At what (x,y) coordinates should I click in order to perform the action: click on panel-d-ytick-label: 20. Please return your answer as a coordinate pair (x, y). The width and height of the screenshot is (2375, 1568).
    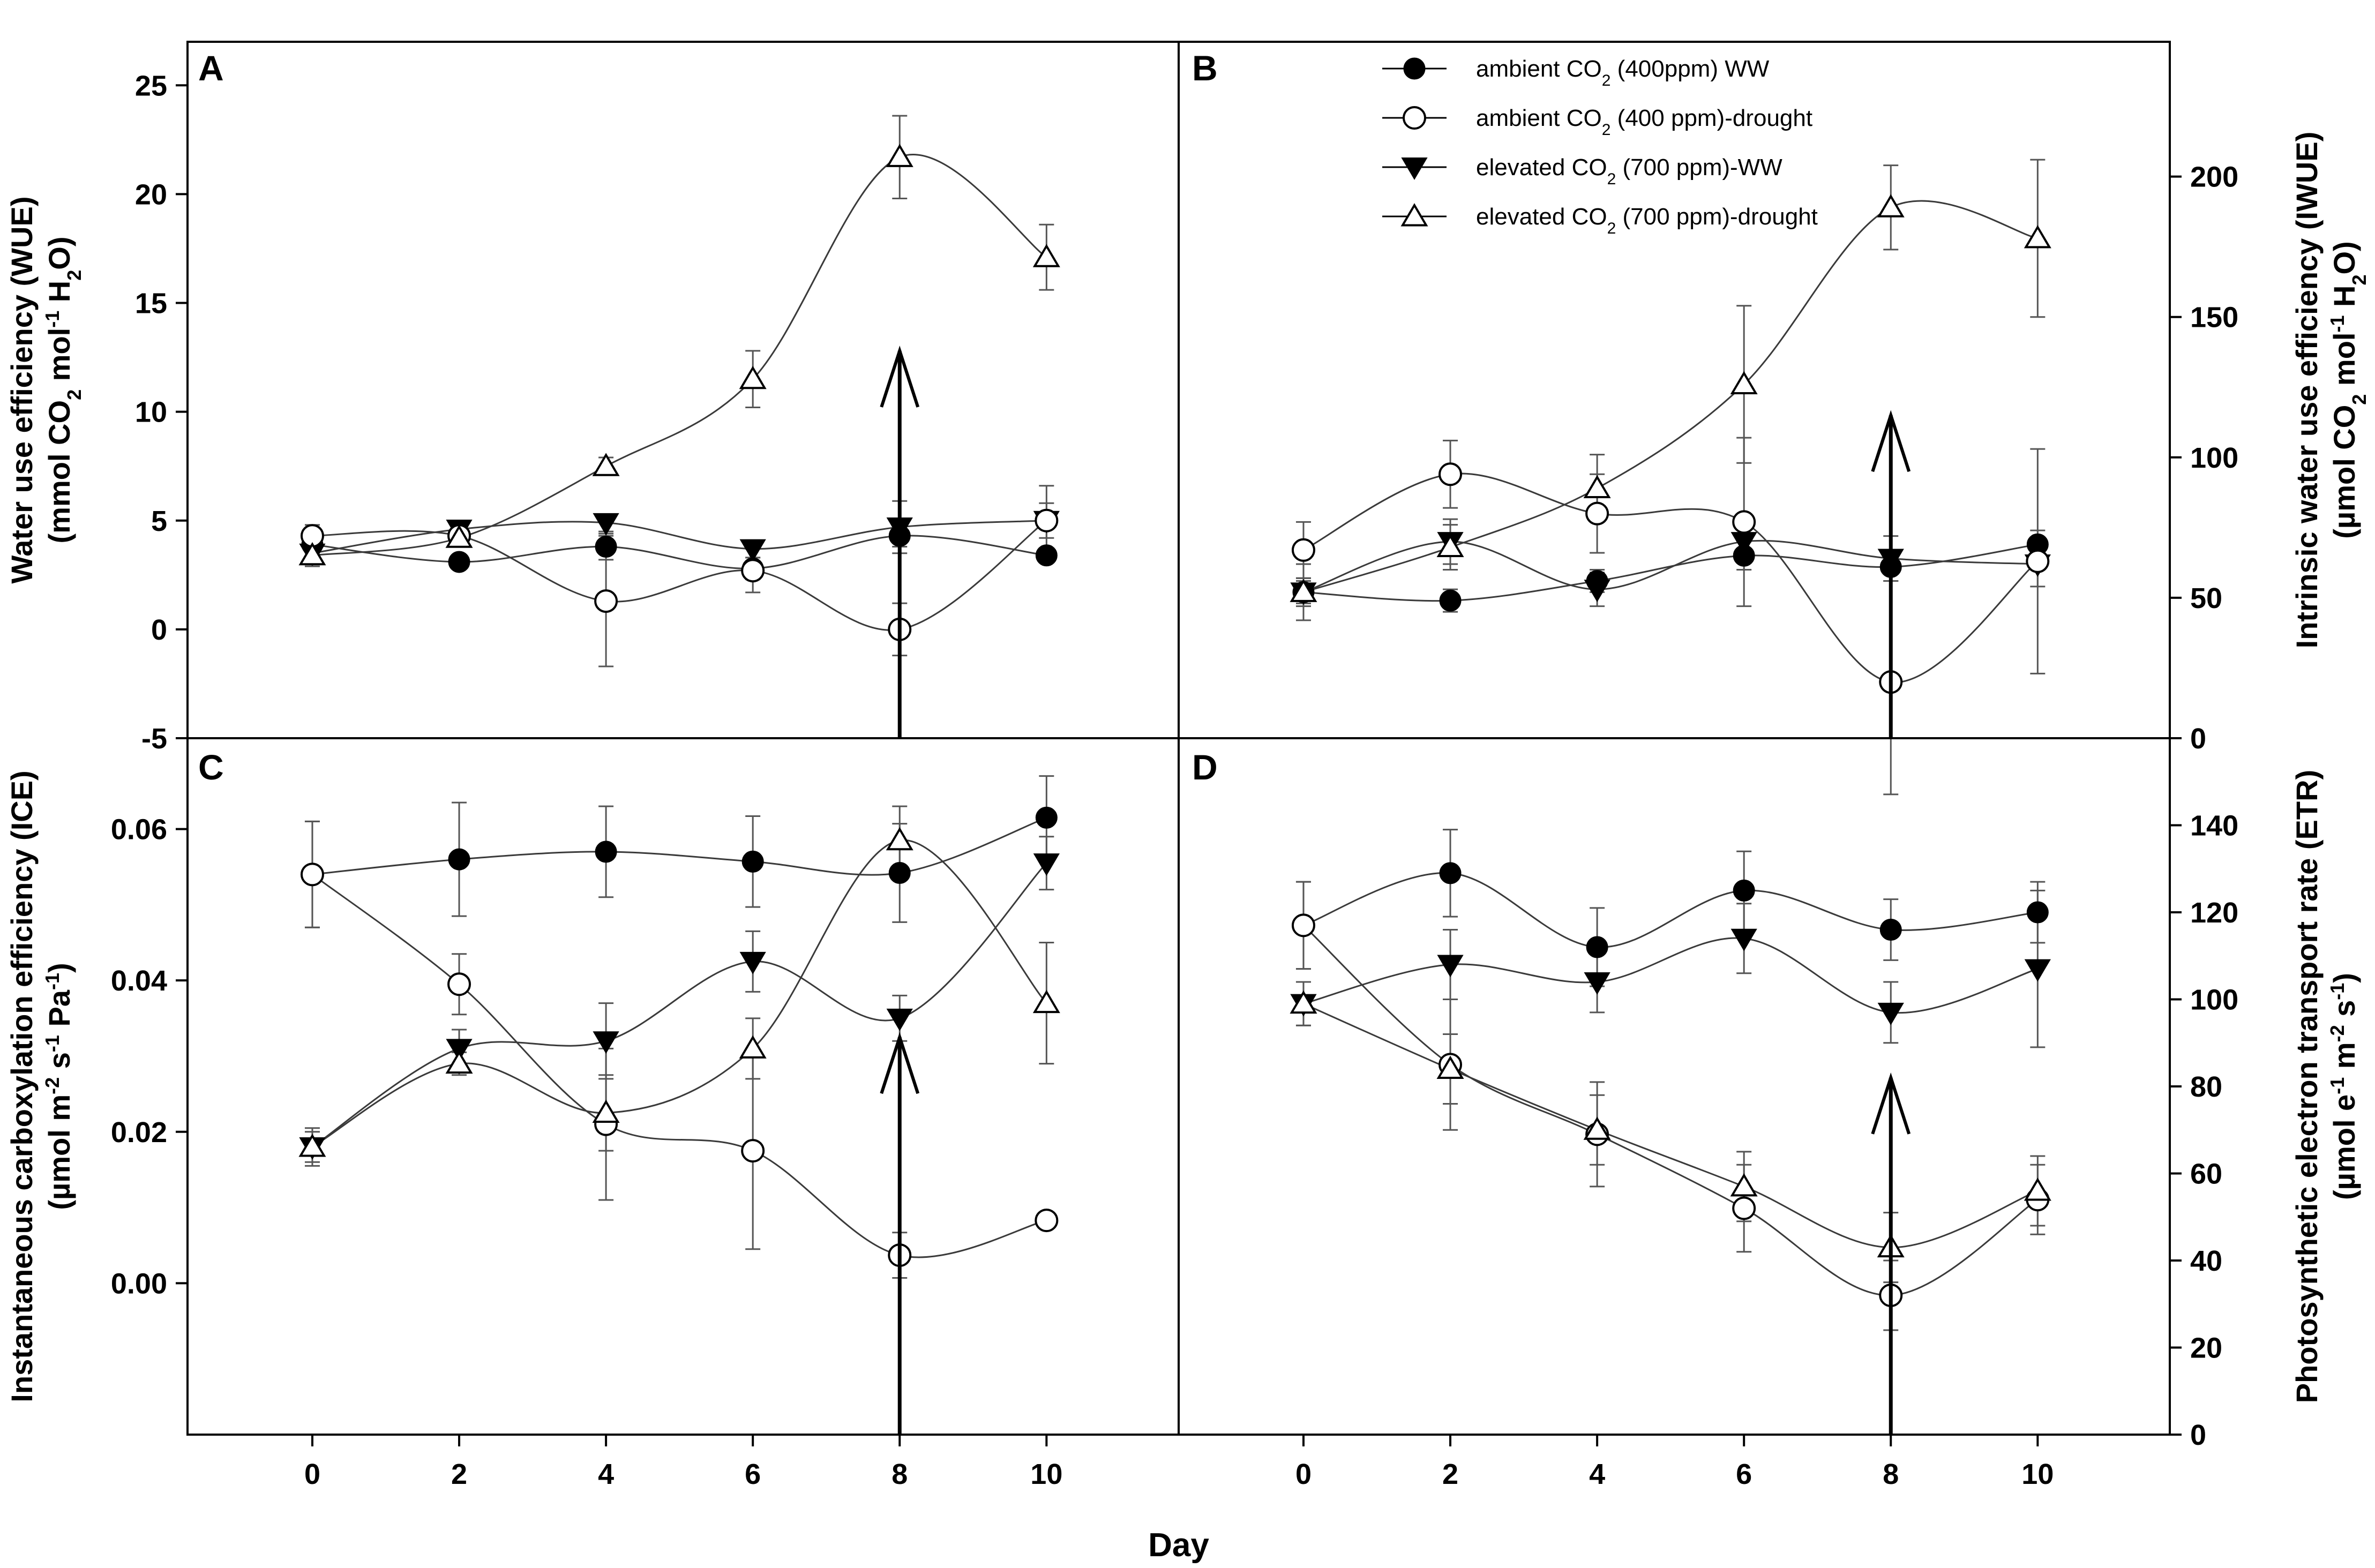
    Looking at the image, I should click on (2206, 1348).